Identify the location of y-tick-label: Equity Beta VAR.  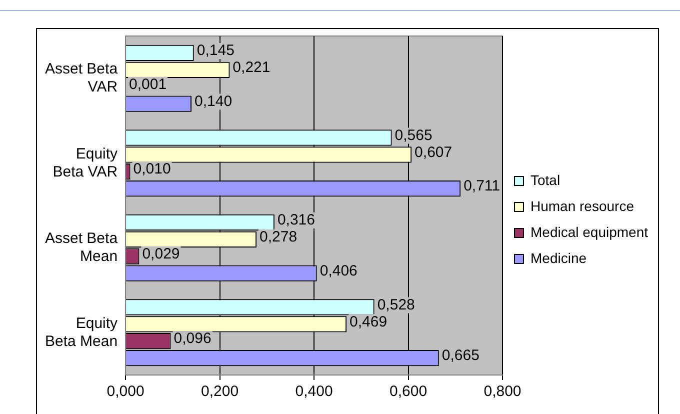
(85, 162).